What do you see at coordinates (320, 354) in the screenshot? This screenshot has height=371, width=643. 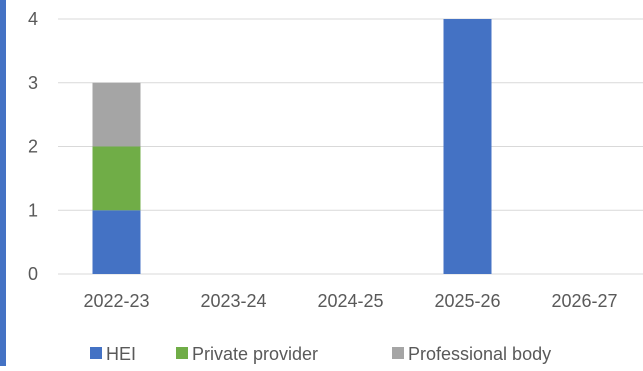 I see `legend: HEI Private provider Professional body` at bounding box center [320, 354].